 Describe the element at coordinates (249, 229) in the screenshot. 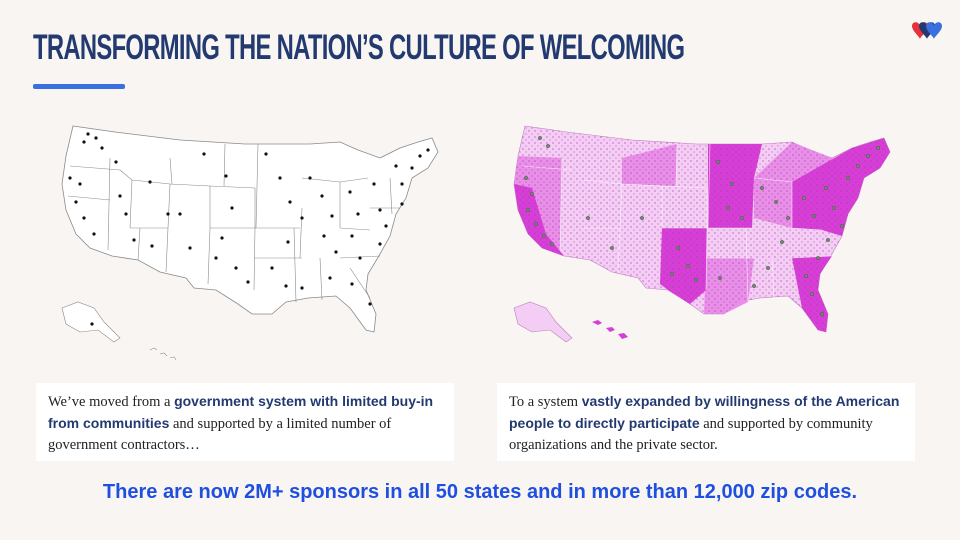

I see `left-map-dots` at that location.